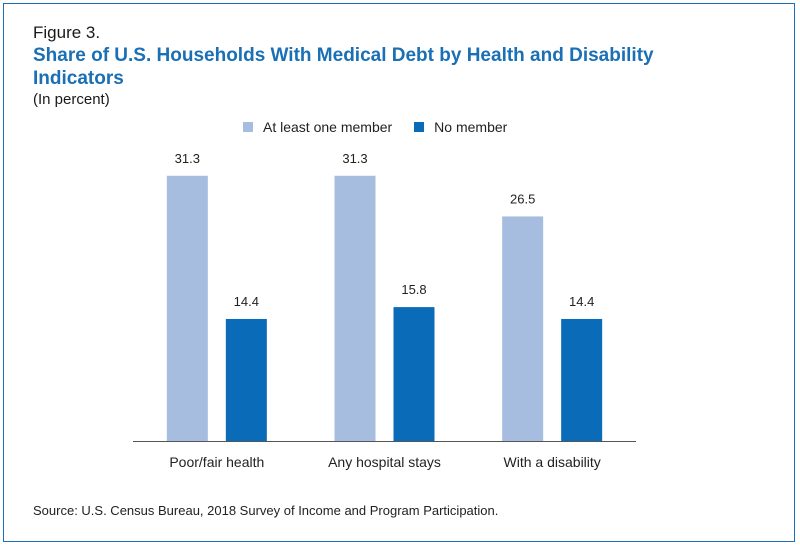 The height and width of the screenshot is (547, 800). I want to click on data-label-with-a-disability-at-least-one-member: 26.5, so click(522, 198).